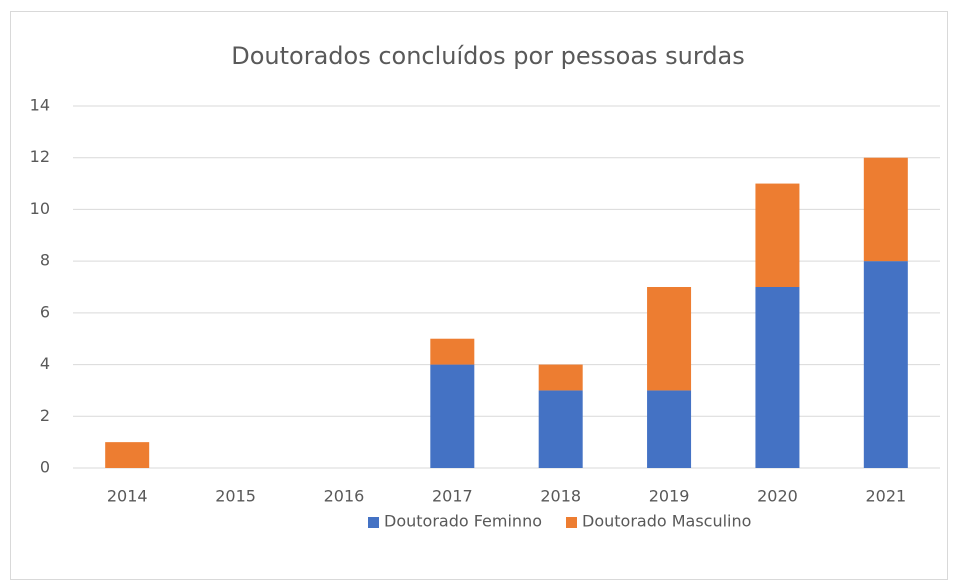 The image size is (958, 585). Describe the element at coordinates (669, 496) in the screenshot. I see `x-tick-label: 2019` at that location.